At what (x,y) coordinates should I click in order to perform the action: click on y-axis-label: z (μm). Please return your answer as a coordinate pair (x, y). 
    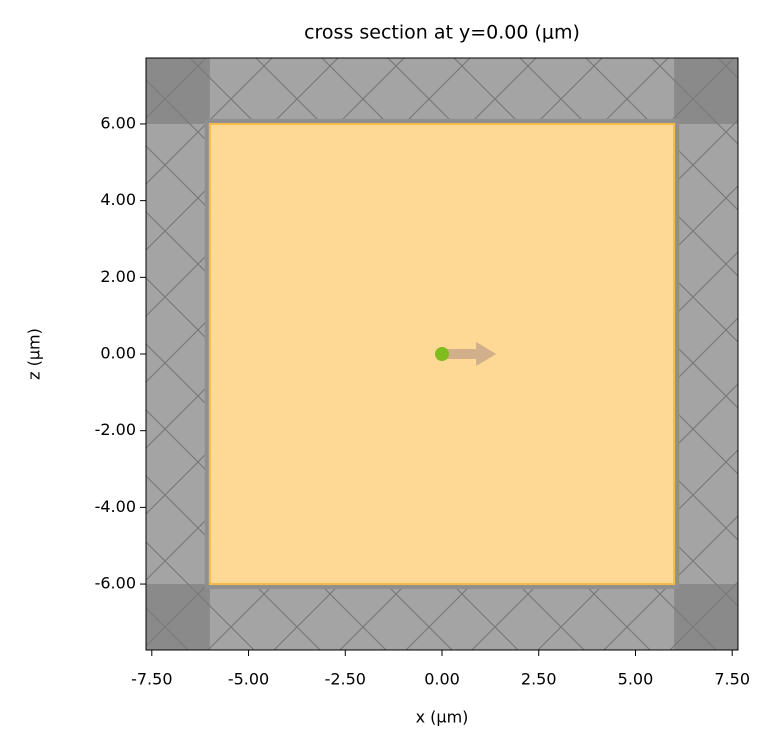
    Looking at the image, I should click on (34, 354).